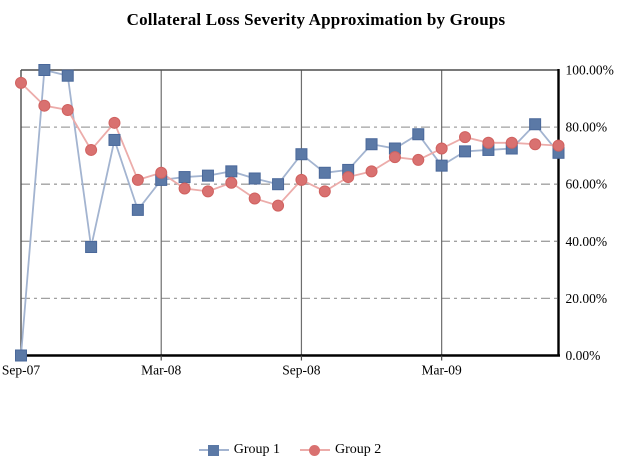 The width and height of the screenshot is (632, 467). I want to click on y-axis-label: 0.00%, so click(583, 355).